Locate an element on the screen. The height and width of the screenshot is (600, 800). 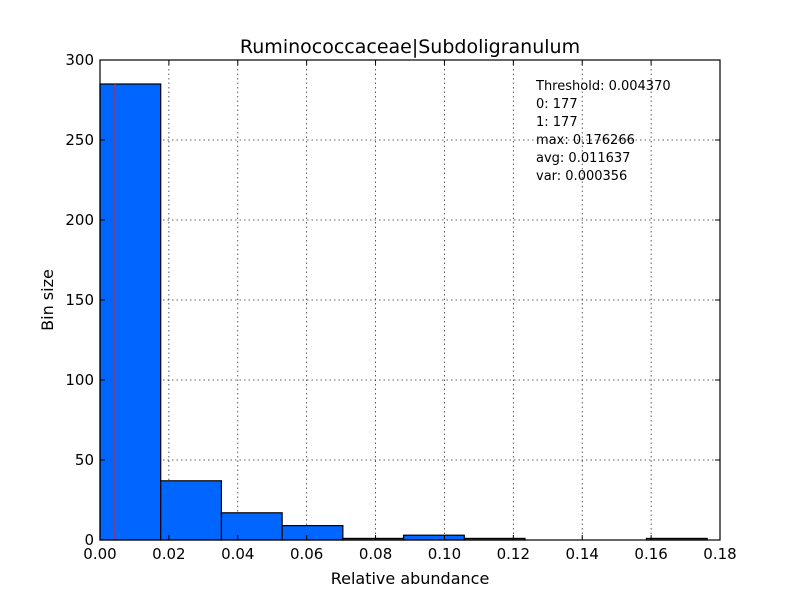
y-axis-label: Bin size is located at coordinates (47, 300).